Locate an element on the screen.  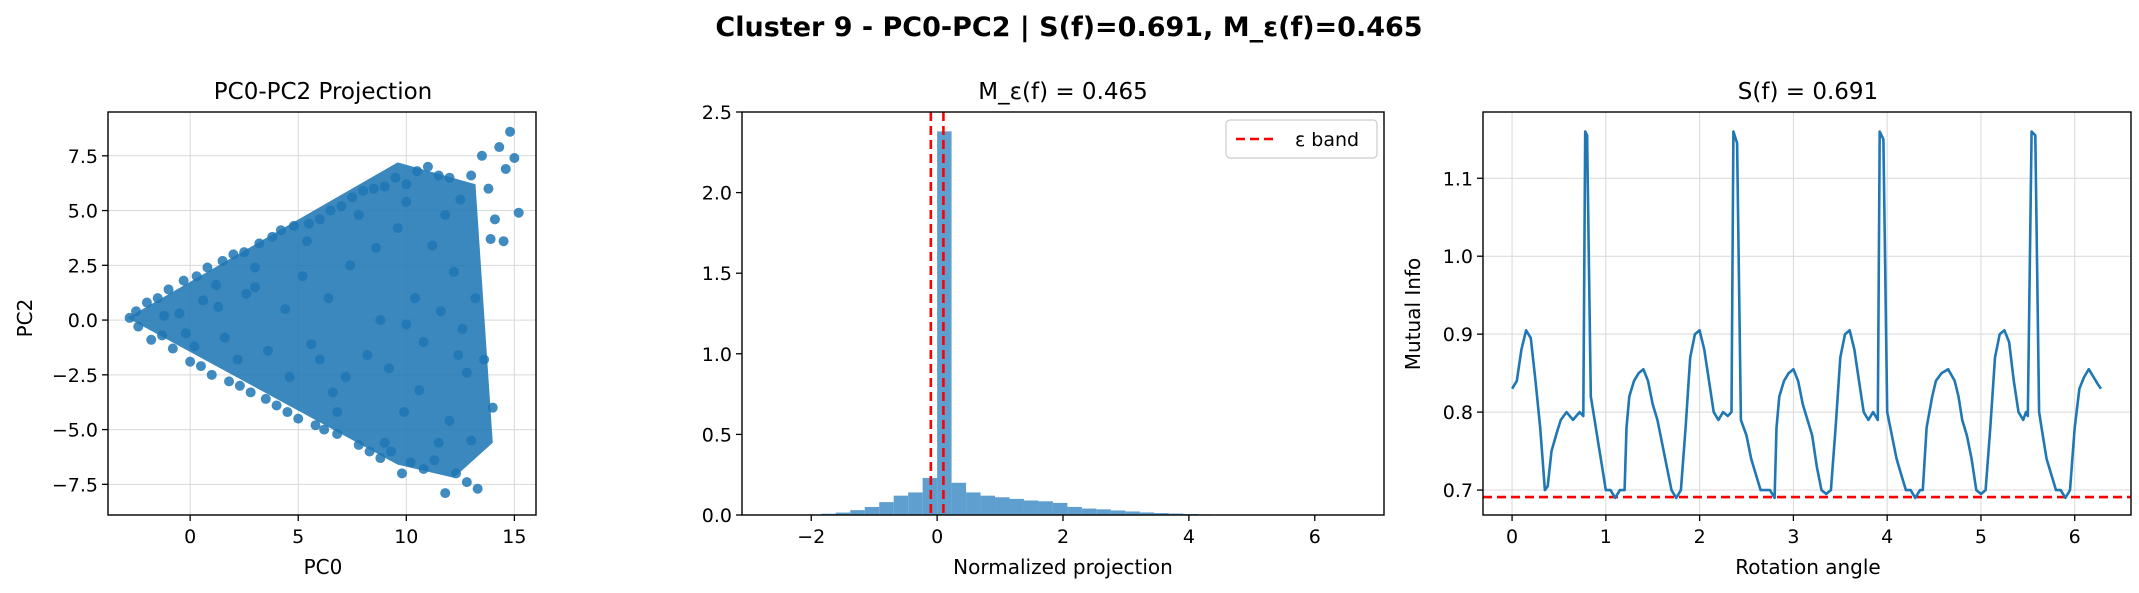
legend-epsilon-label: ε band is located at coordinates (1327, 140).